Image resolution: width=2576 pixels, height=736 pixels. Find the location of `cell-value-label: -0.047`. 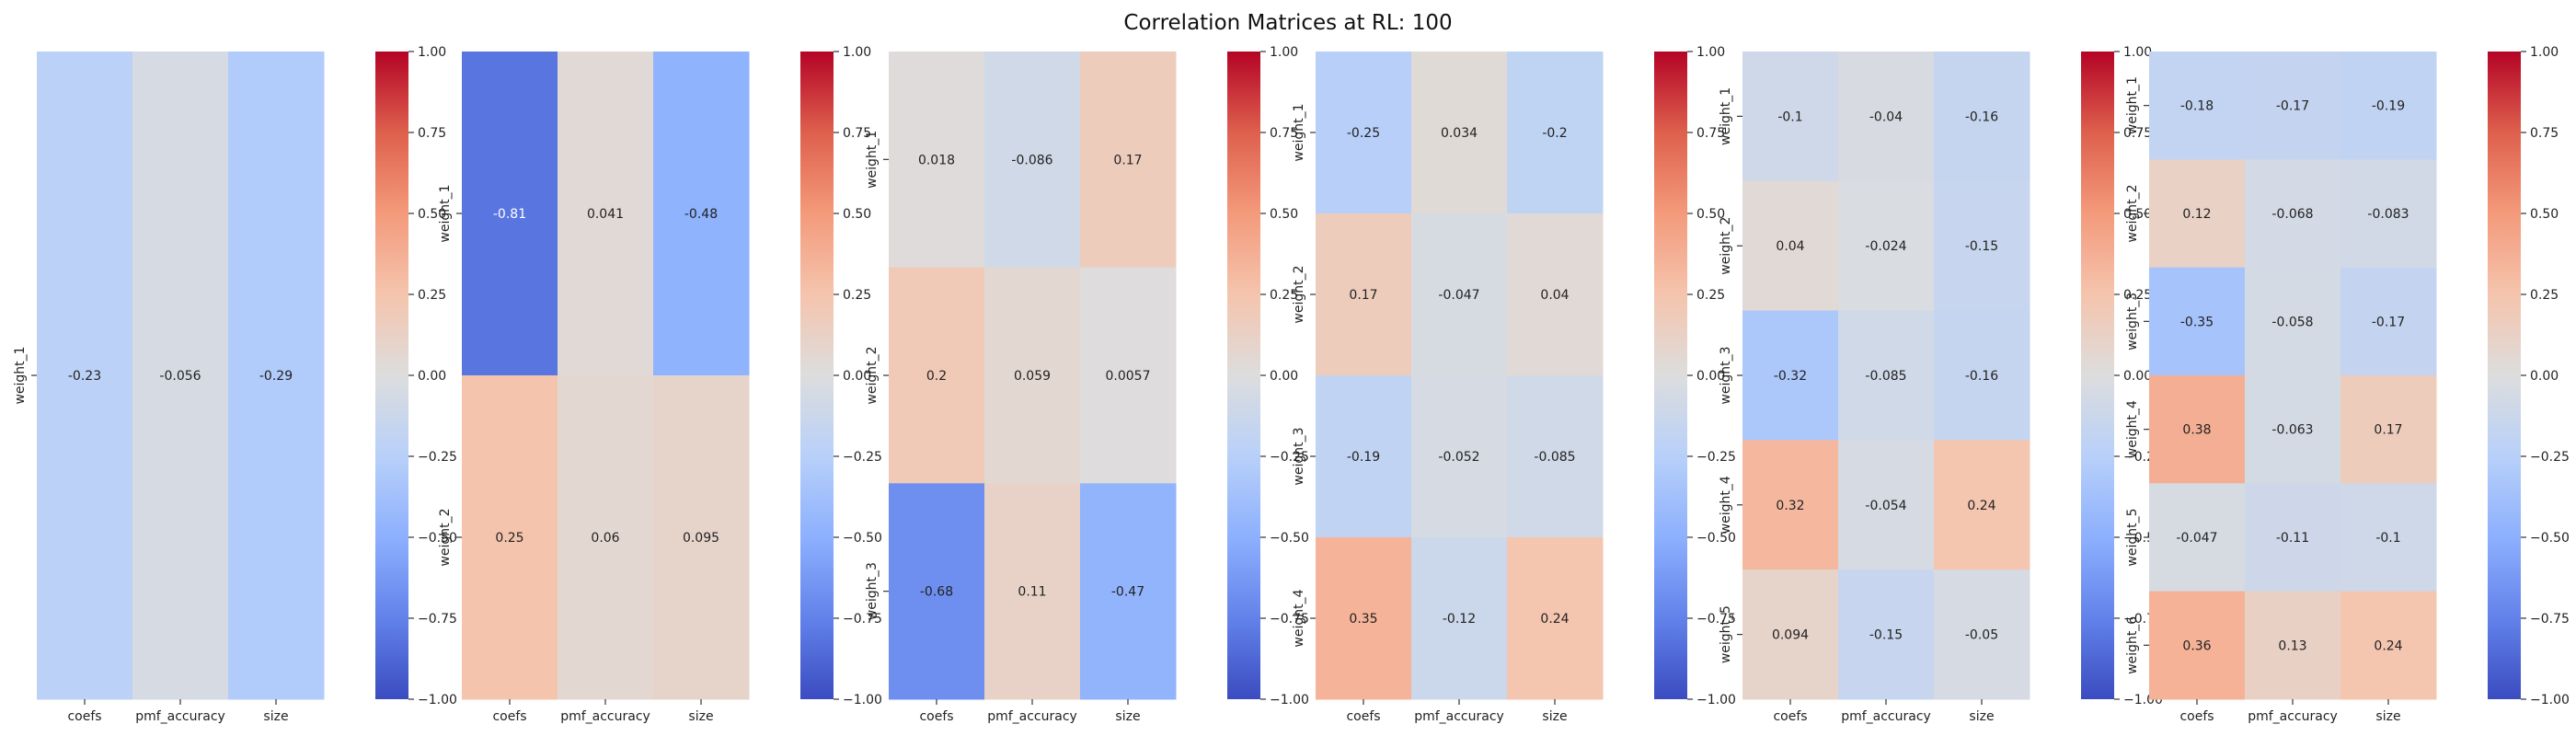

cell-value-label: -0.047 is located at coordinates (1458, 295).